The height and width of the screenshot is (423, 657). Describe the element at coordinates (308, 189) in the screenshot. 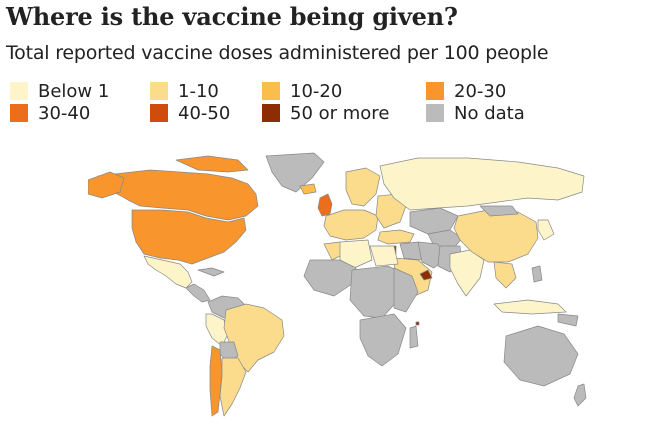

I see `region-iceland` at that location.